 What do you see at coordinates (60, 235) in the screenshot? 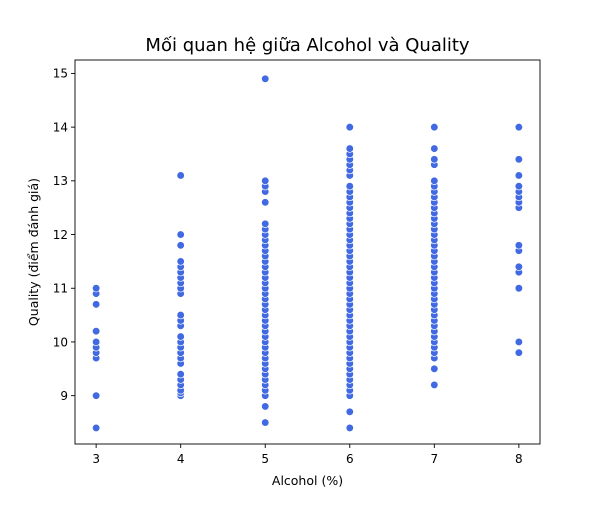
I see `y-tick-label: 12` at bounding box center [60, 235].